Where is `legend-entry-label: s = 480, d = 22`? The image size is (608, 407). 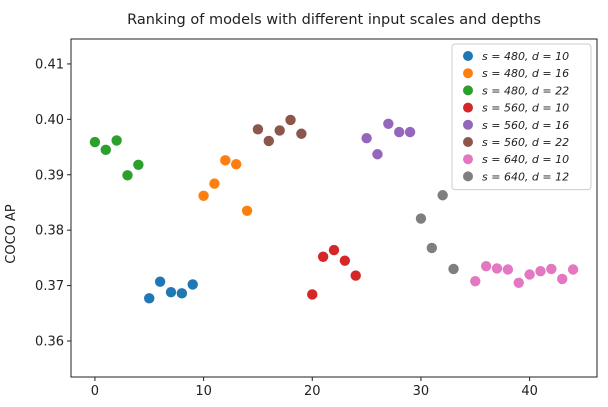 legend-entry-label: s = 480, d = 22 is located at coordinates (525, 90).